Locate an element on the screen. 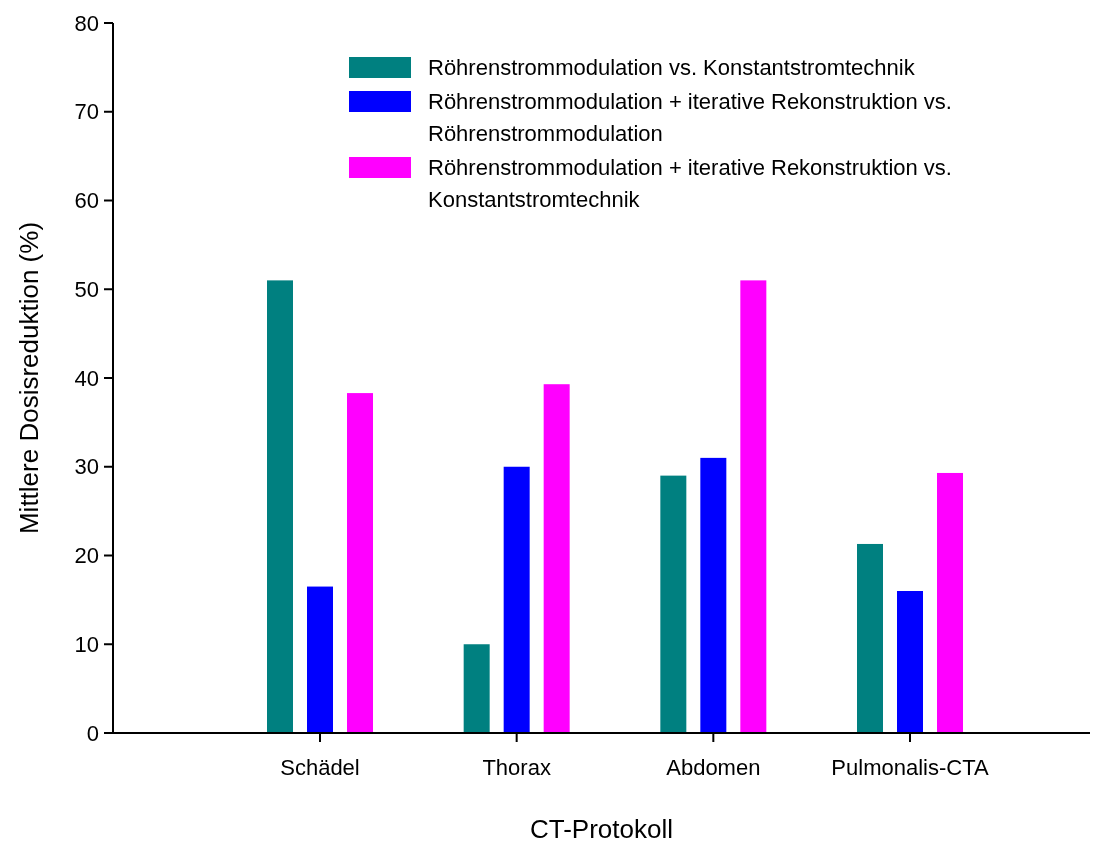  y-tick-label: 60 is located at coordinates (86, 201).